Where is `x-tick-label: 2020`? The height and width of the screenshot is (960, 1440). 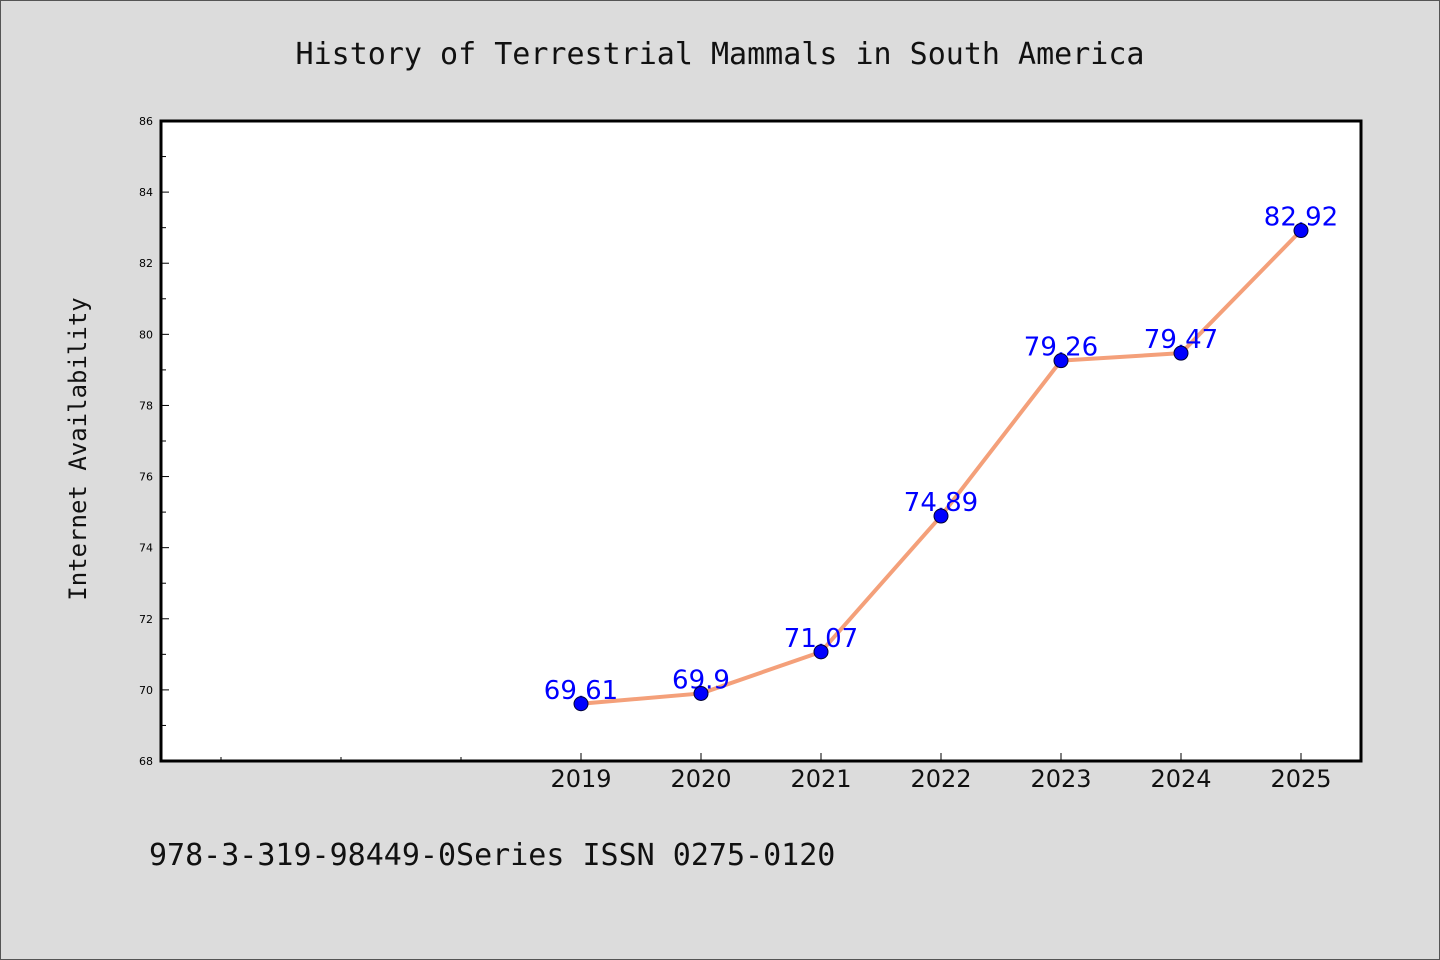 x-tick-label: 2020 is located at coordinates (700, 779).